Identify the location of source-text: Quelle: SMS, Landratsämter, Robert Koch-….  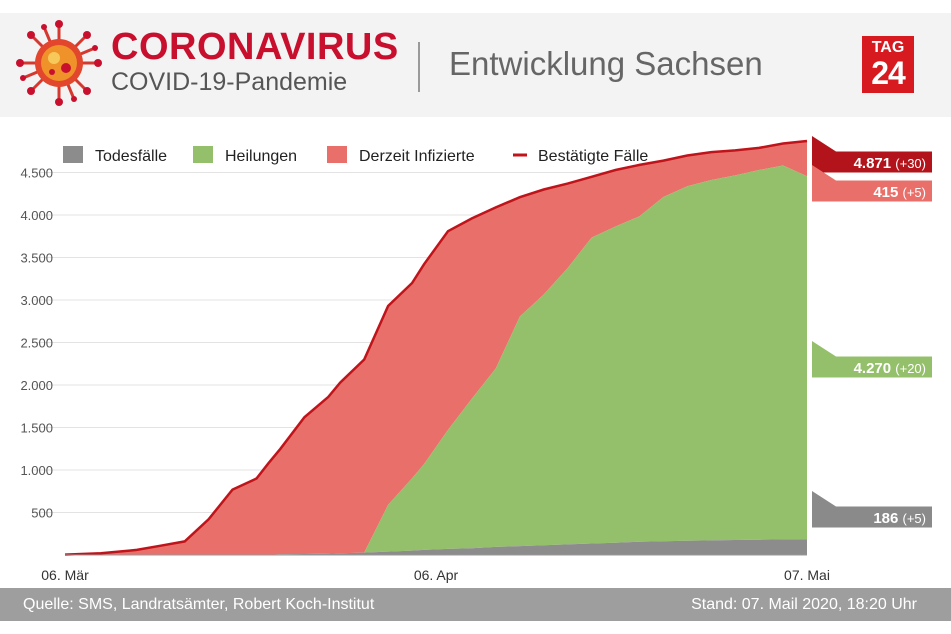
(199, 604).